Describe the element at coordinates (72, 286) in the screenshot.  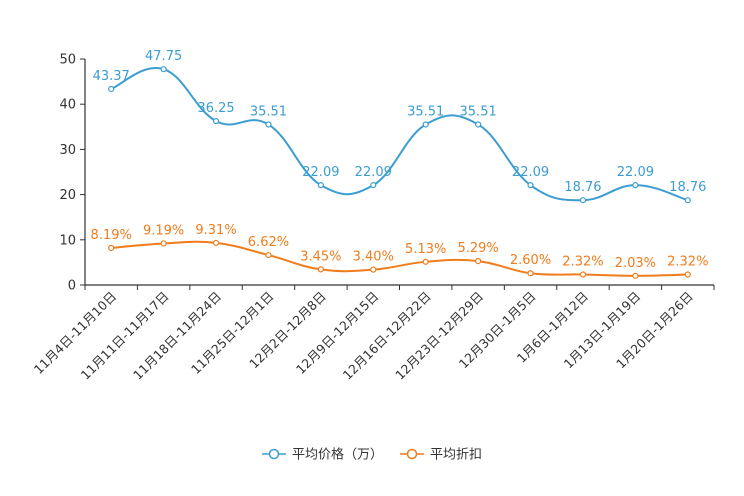
I see `y-tick-label: 0` at that location.